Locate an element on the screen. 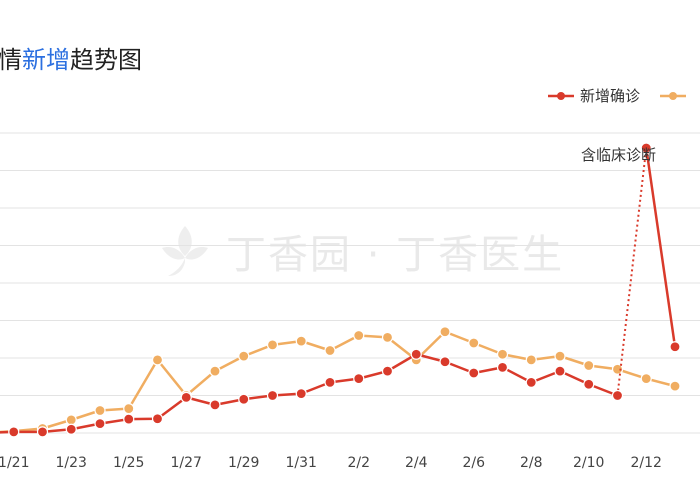 Image resolution: width=700 pixels, height=500 pixels. x-tick-label-8: 2/6 is located at coordinates (473, 463).